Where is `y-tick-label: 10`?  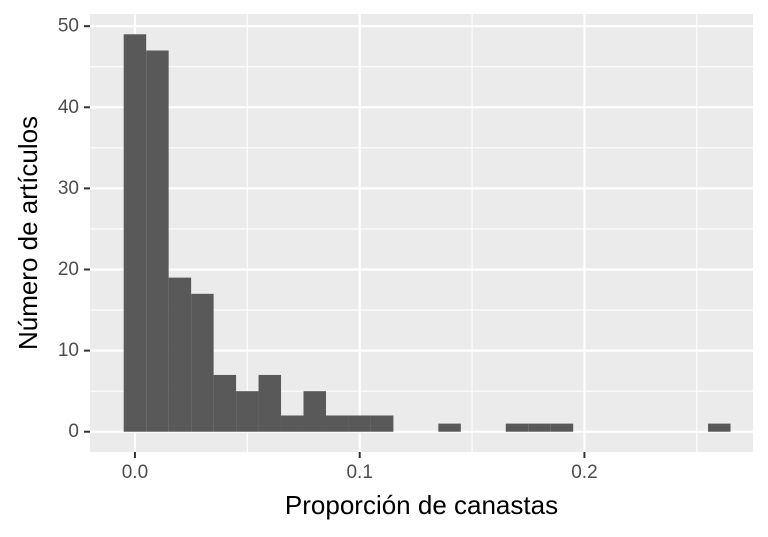
y-tick-label: 10 is located at coordinates (68, 350).